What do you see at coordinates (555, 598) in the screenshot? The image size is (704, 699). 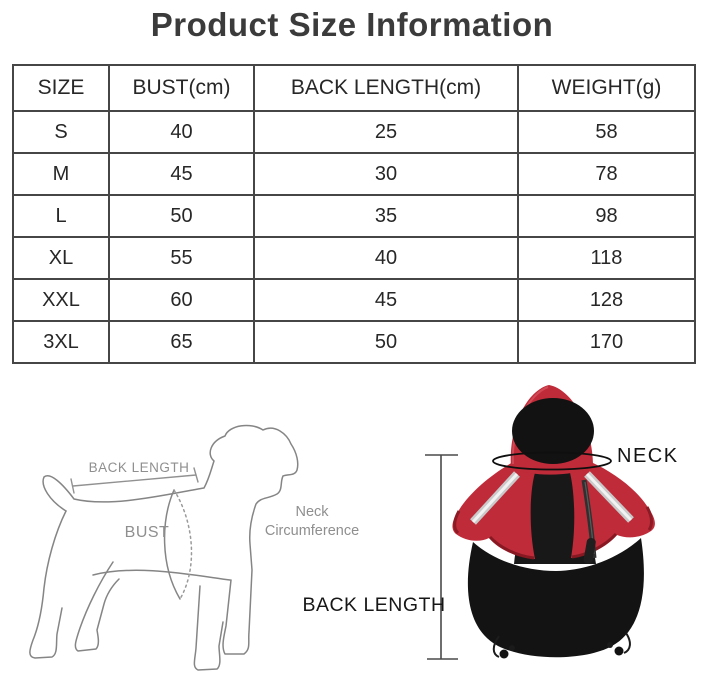 I see `jacket-bottom-panel` at bounding box center [555, 598].